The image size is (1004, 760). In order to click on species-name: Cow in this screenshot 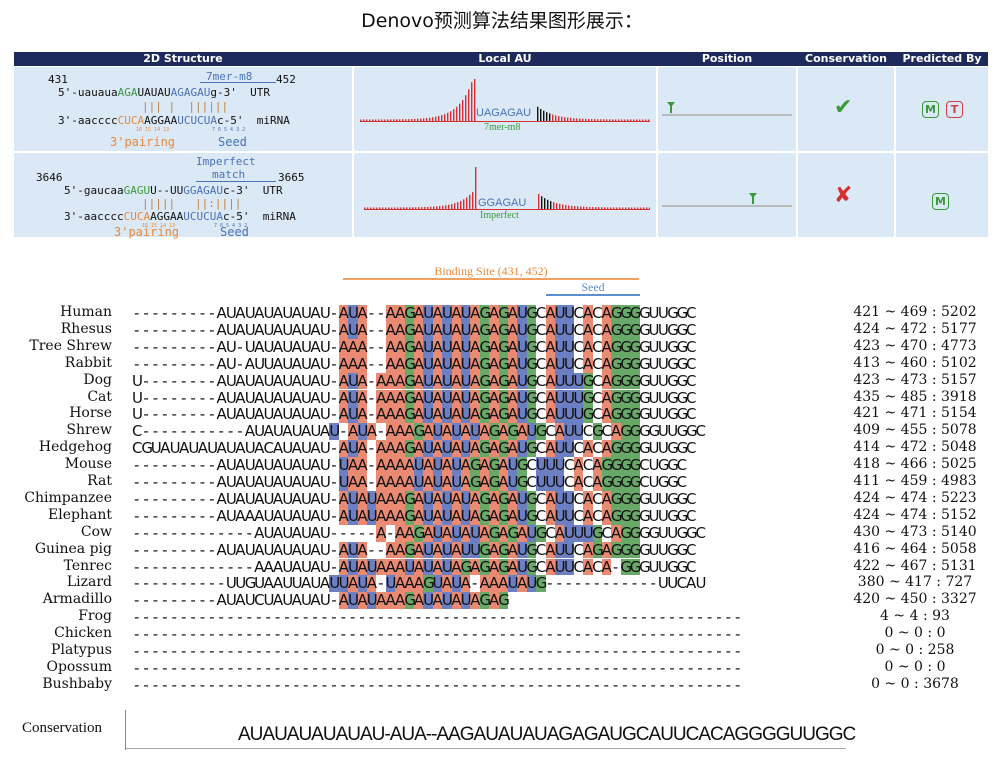, I will do `click(96, 531)`.